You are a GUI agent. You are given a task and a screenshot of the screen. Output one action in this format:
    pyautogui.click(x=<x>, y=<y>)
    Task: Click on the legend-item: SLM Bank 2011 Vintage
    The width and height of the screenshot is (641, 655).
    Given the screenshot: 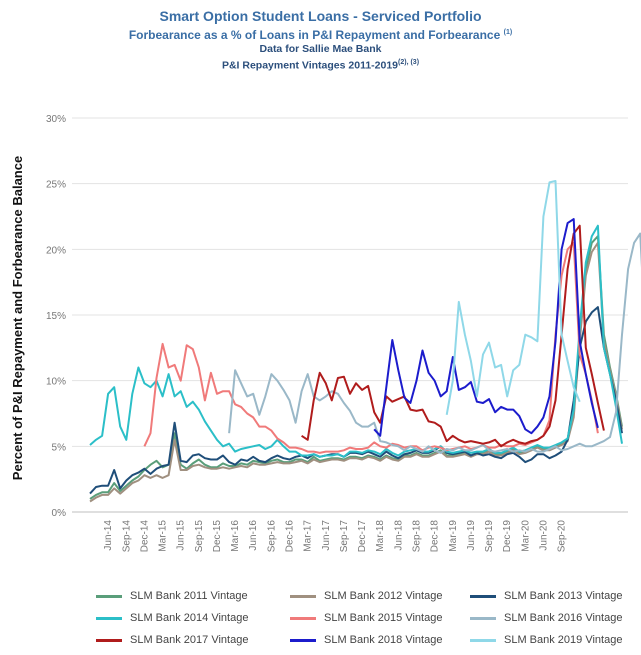 What is the action you would take?
    pyautogui.click(x=172, y=596)
    